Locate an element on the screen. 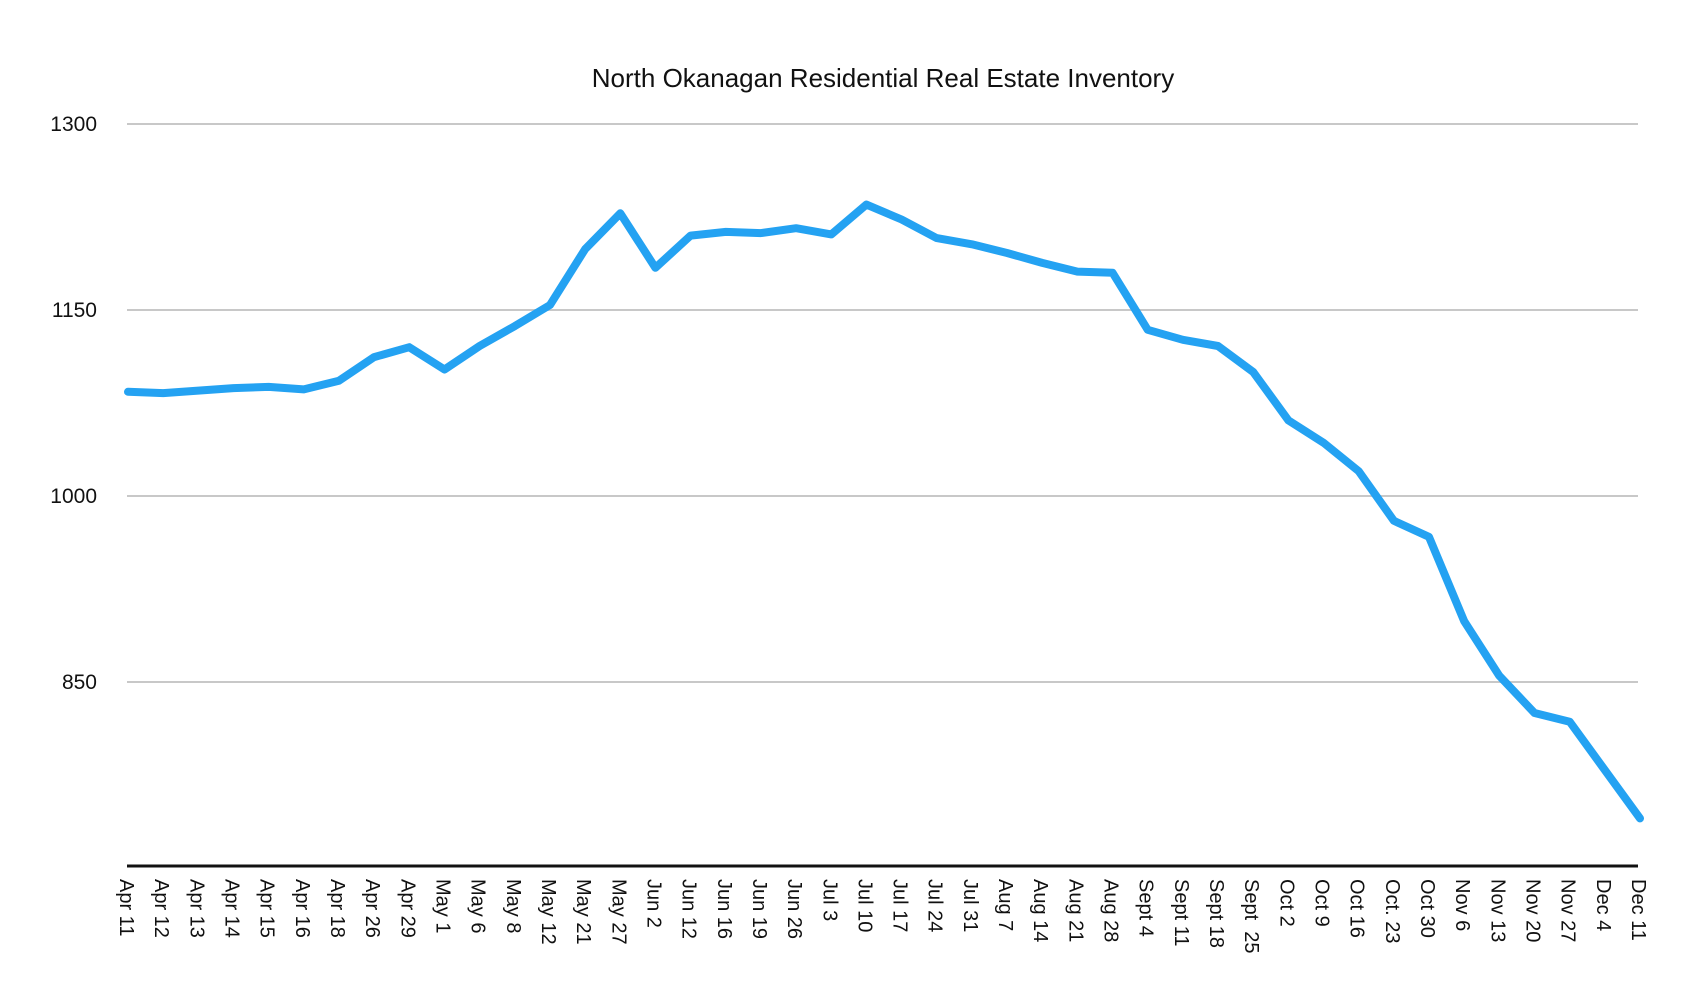  x-tick-label: Jun 16 is located at coordinates (724, 909).